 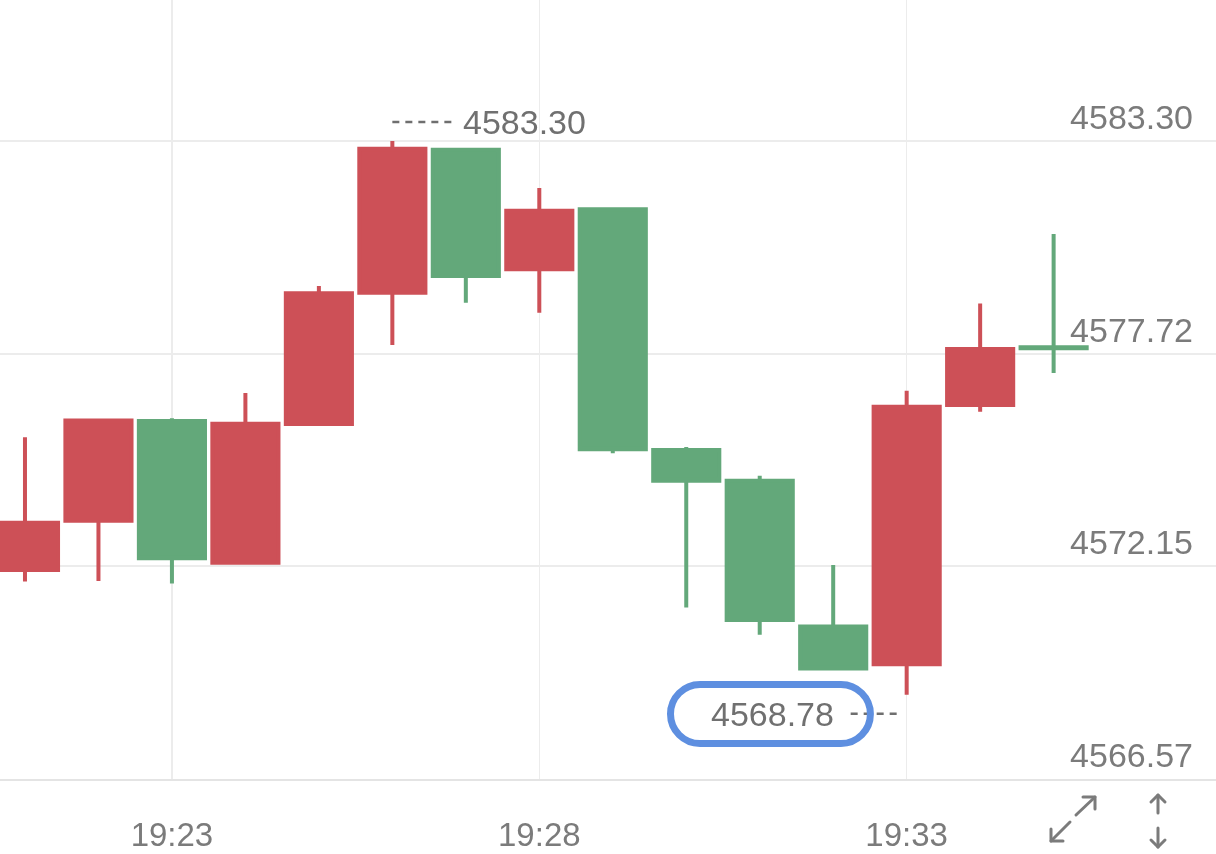 I want to click on y-tick-label: 4577.72, so click(x=1131, y=329).